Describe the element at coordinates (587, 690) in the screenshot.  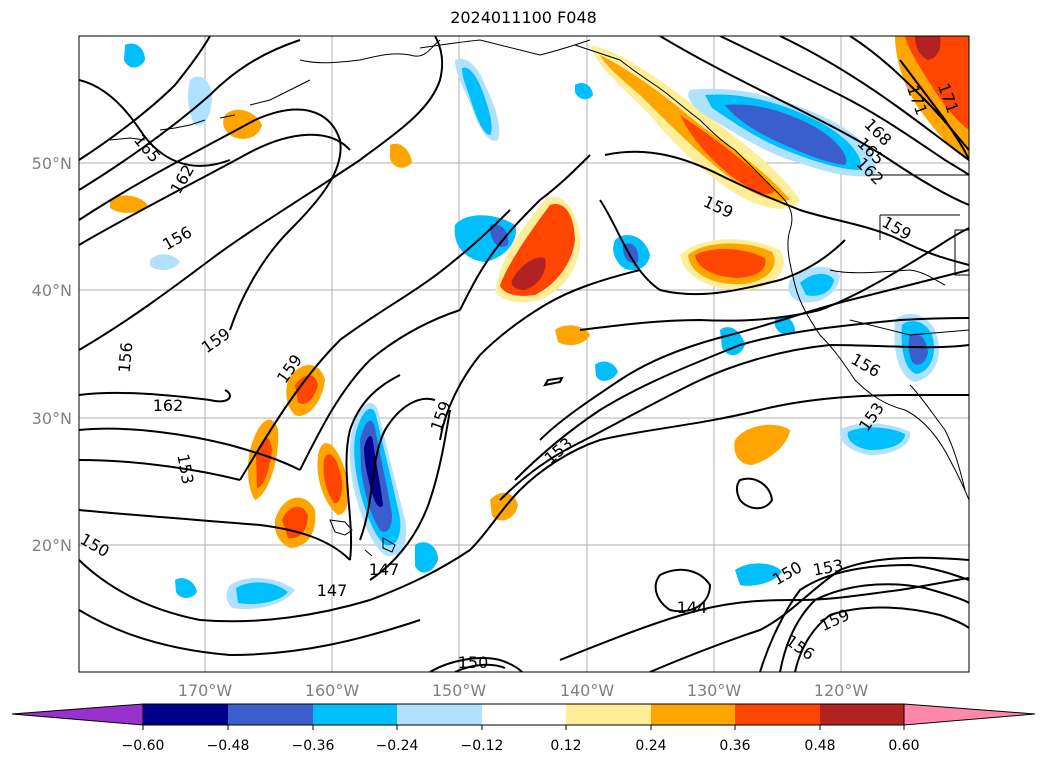
I see `lon-label-140w: 140°W` at that location.